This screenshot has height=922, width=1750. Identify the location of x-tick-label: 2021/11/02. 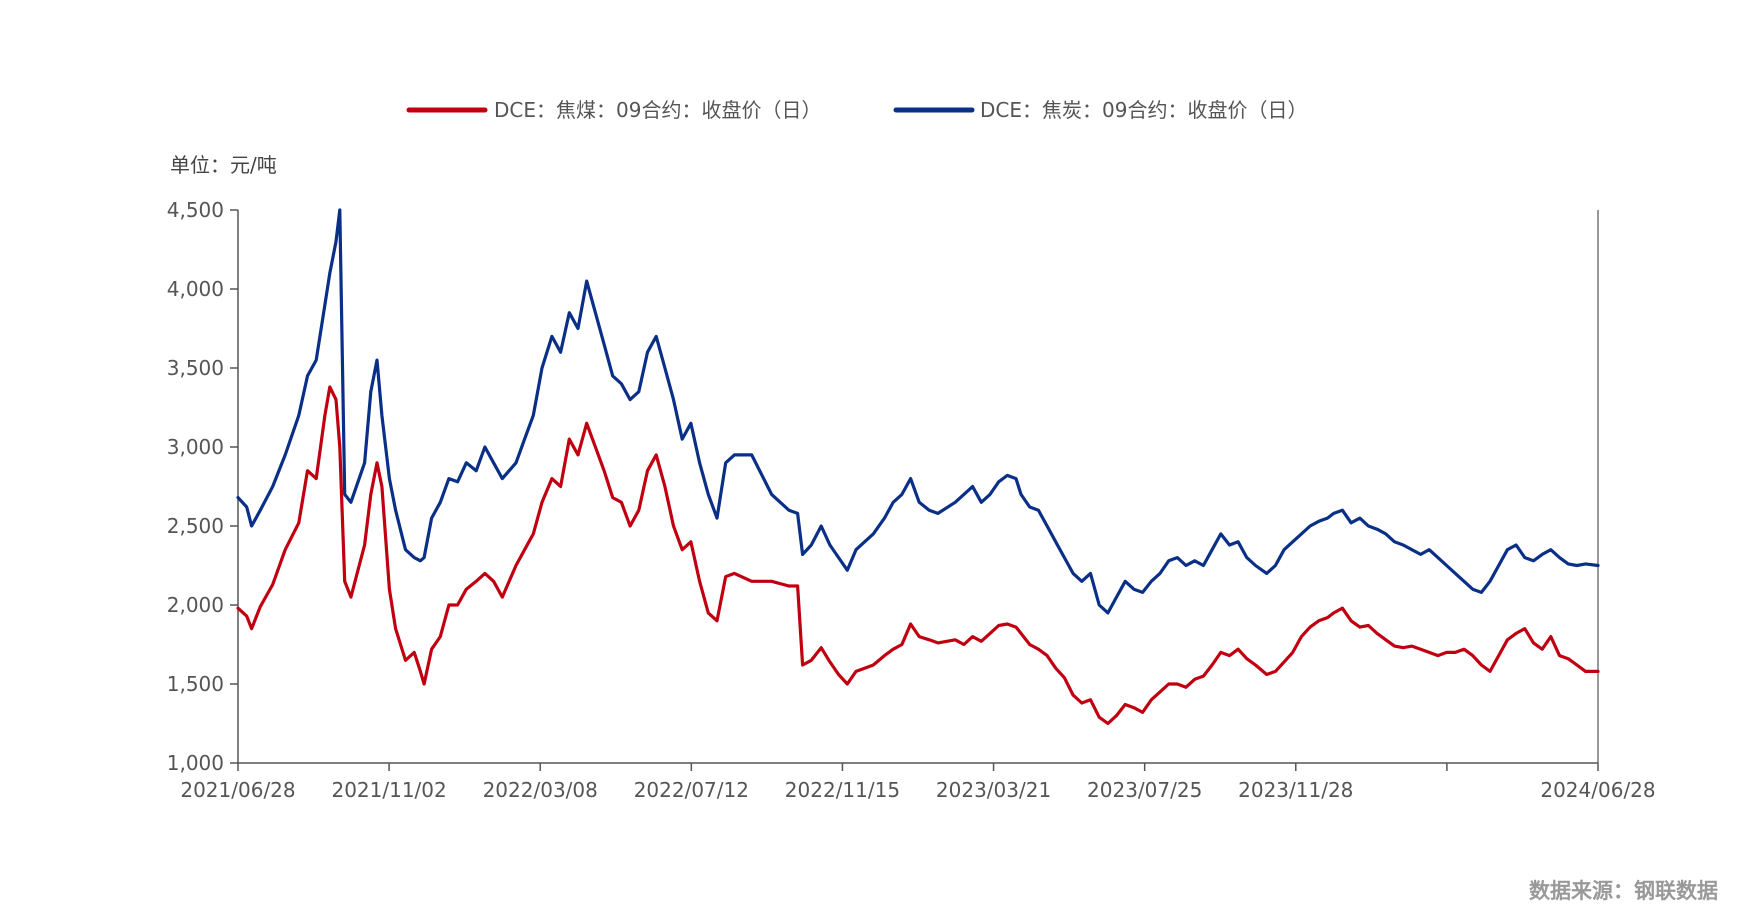
(388, 790).